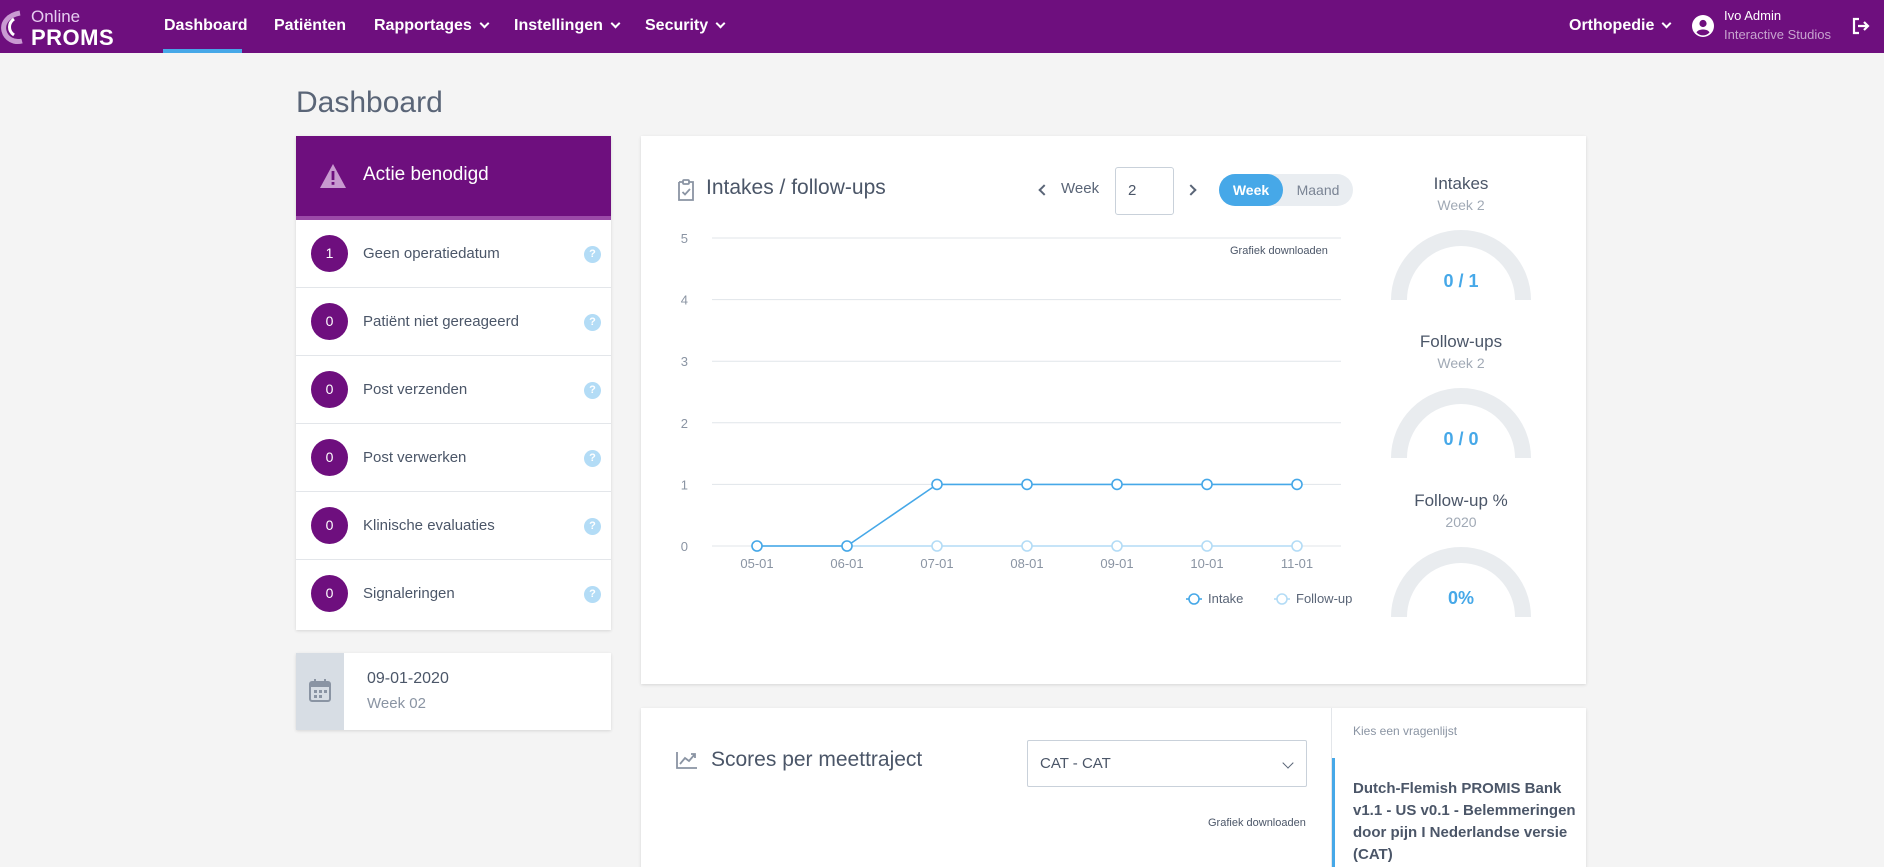 The height and width of the screenshot is (867, 1884). I want to click on week-label: Week, so click(1080, 188).